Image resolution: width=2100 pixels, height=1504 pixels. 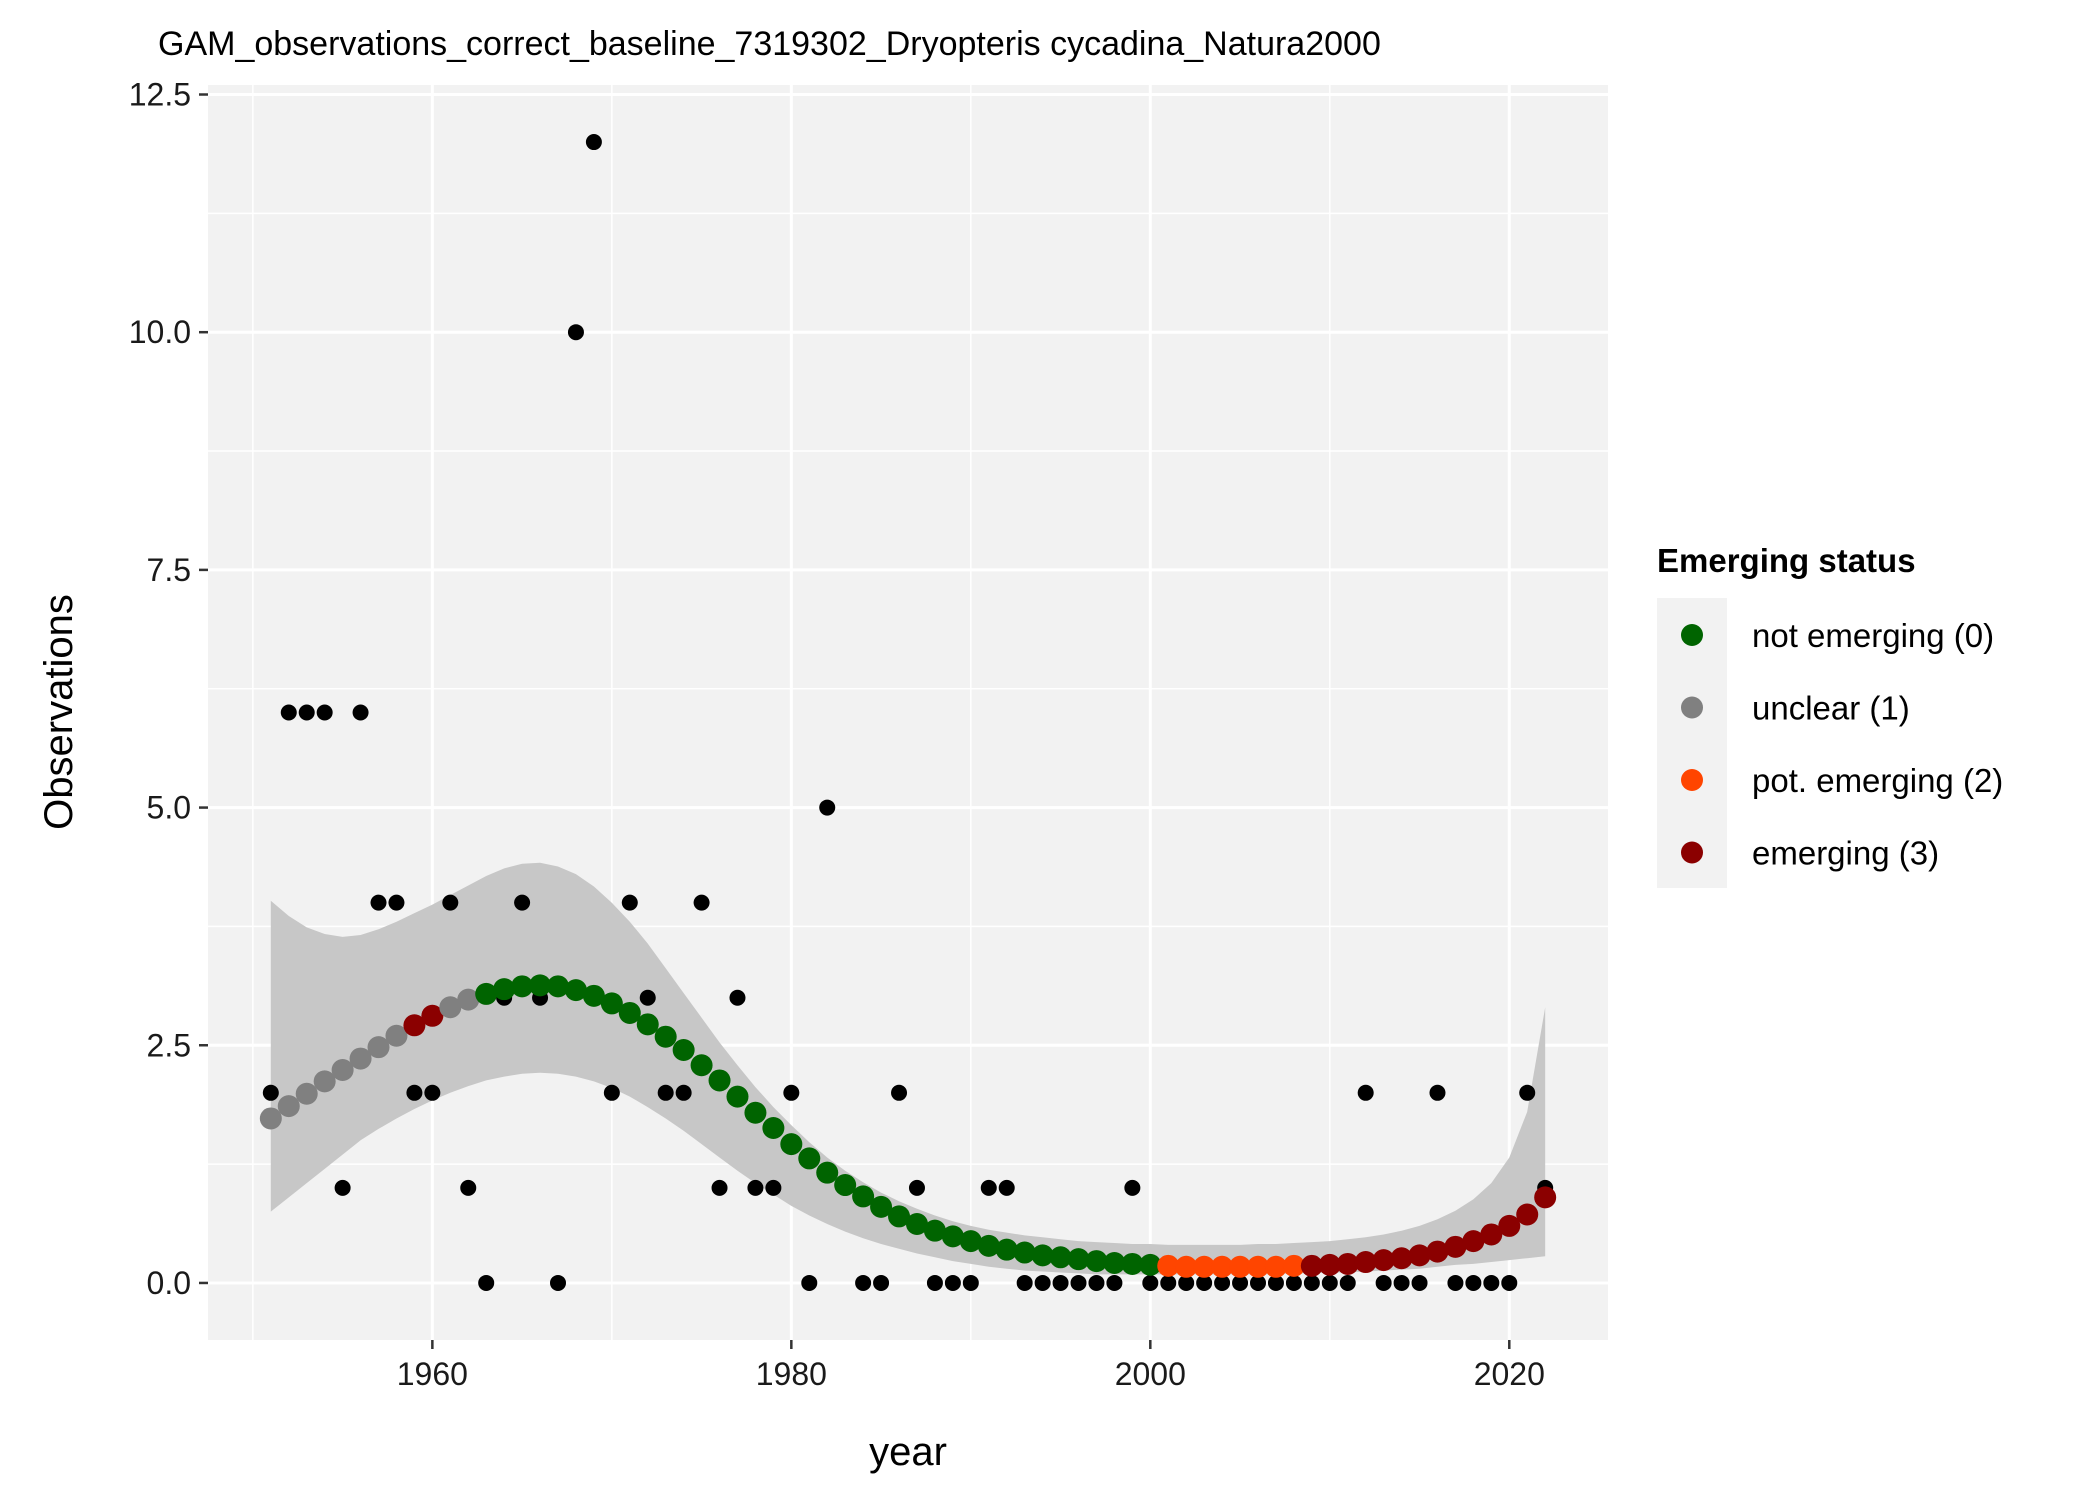 I want to click on x-tick-label: 1980, so click(x=791, y=1374).